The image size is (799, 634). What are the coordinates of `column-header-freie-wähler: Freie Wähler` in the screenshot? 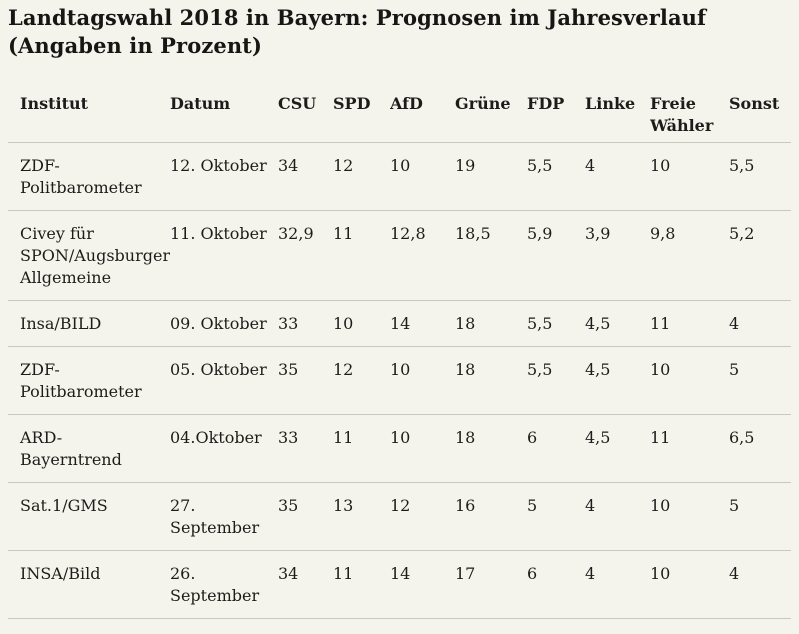 It's located at (689, 113).